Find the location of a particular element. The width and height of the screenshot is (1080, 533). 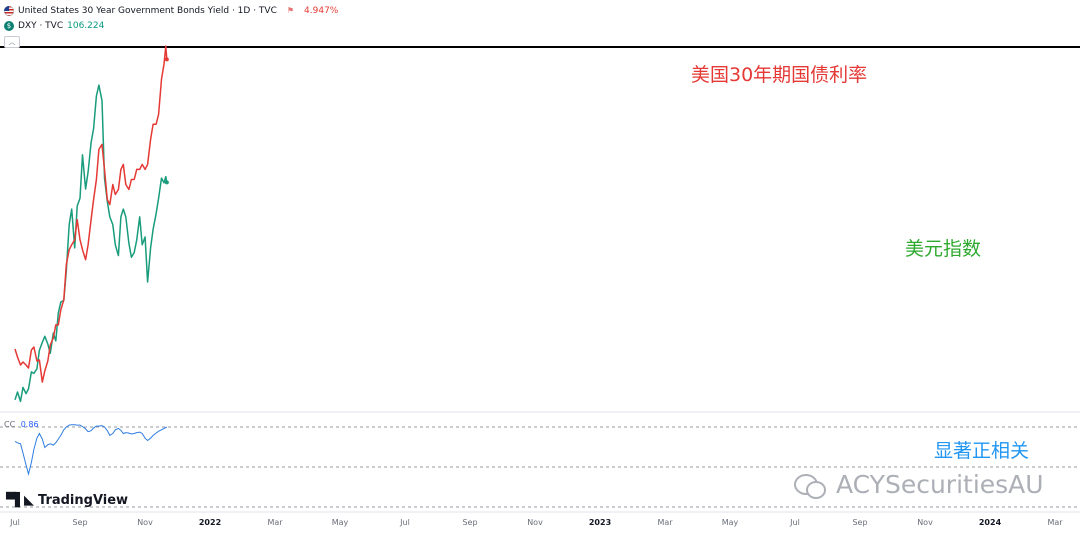

legend-yield-value: 4.947% is located at coordinates (321, 10).